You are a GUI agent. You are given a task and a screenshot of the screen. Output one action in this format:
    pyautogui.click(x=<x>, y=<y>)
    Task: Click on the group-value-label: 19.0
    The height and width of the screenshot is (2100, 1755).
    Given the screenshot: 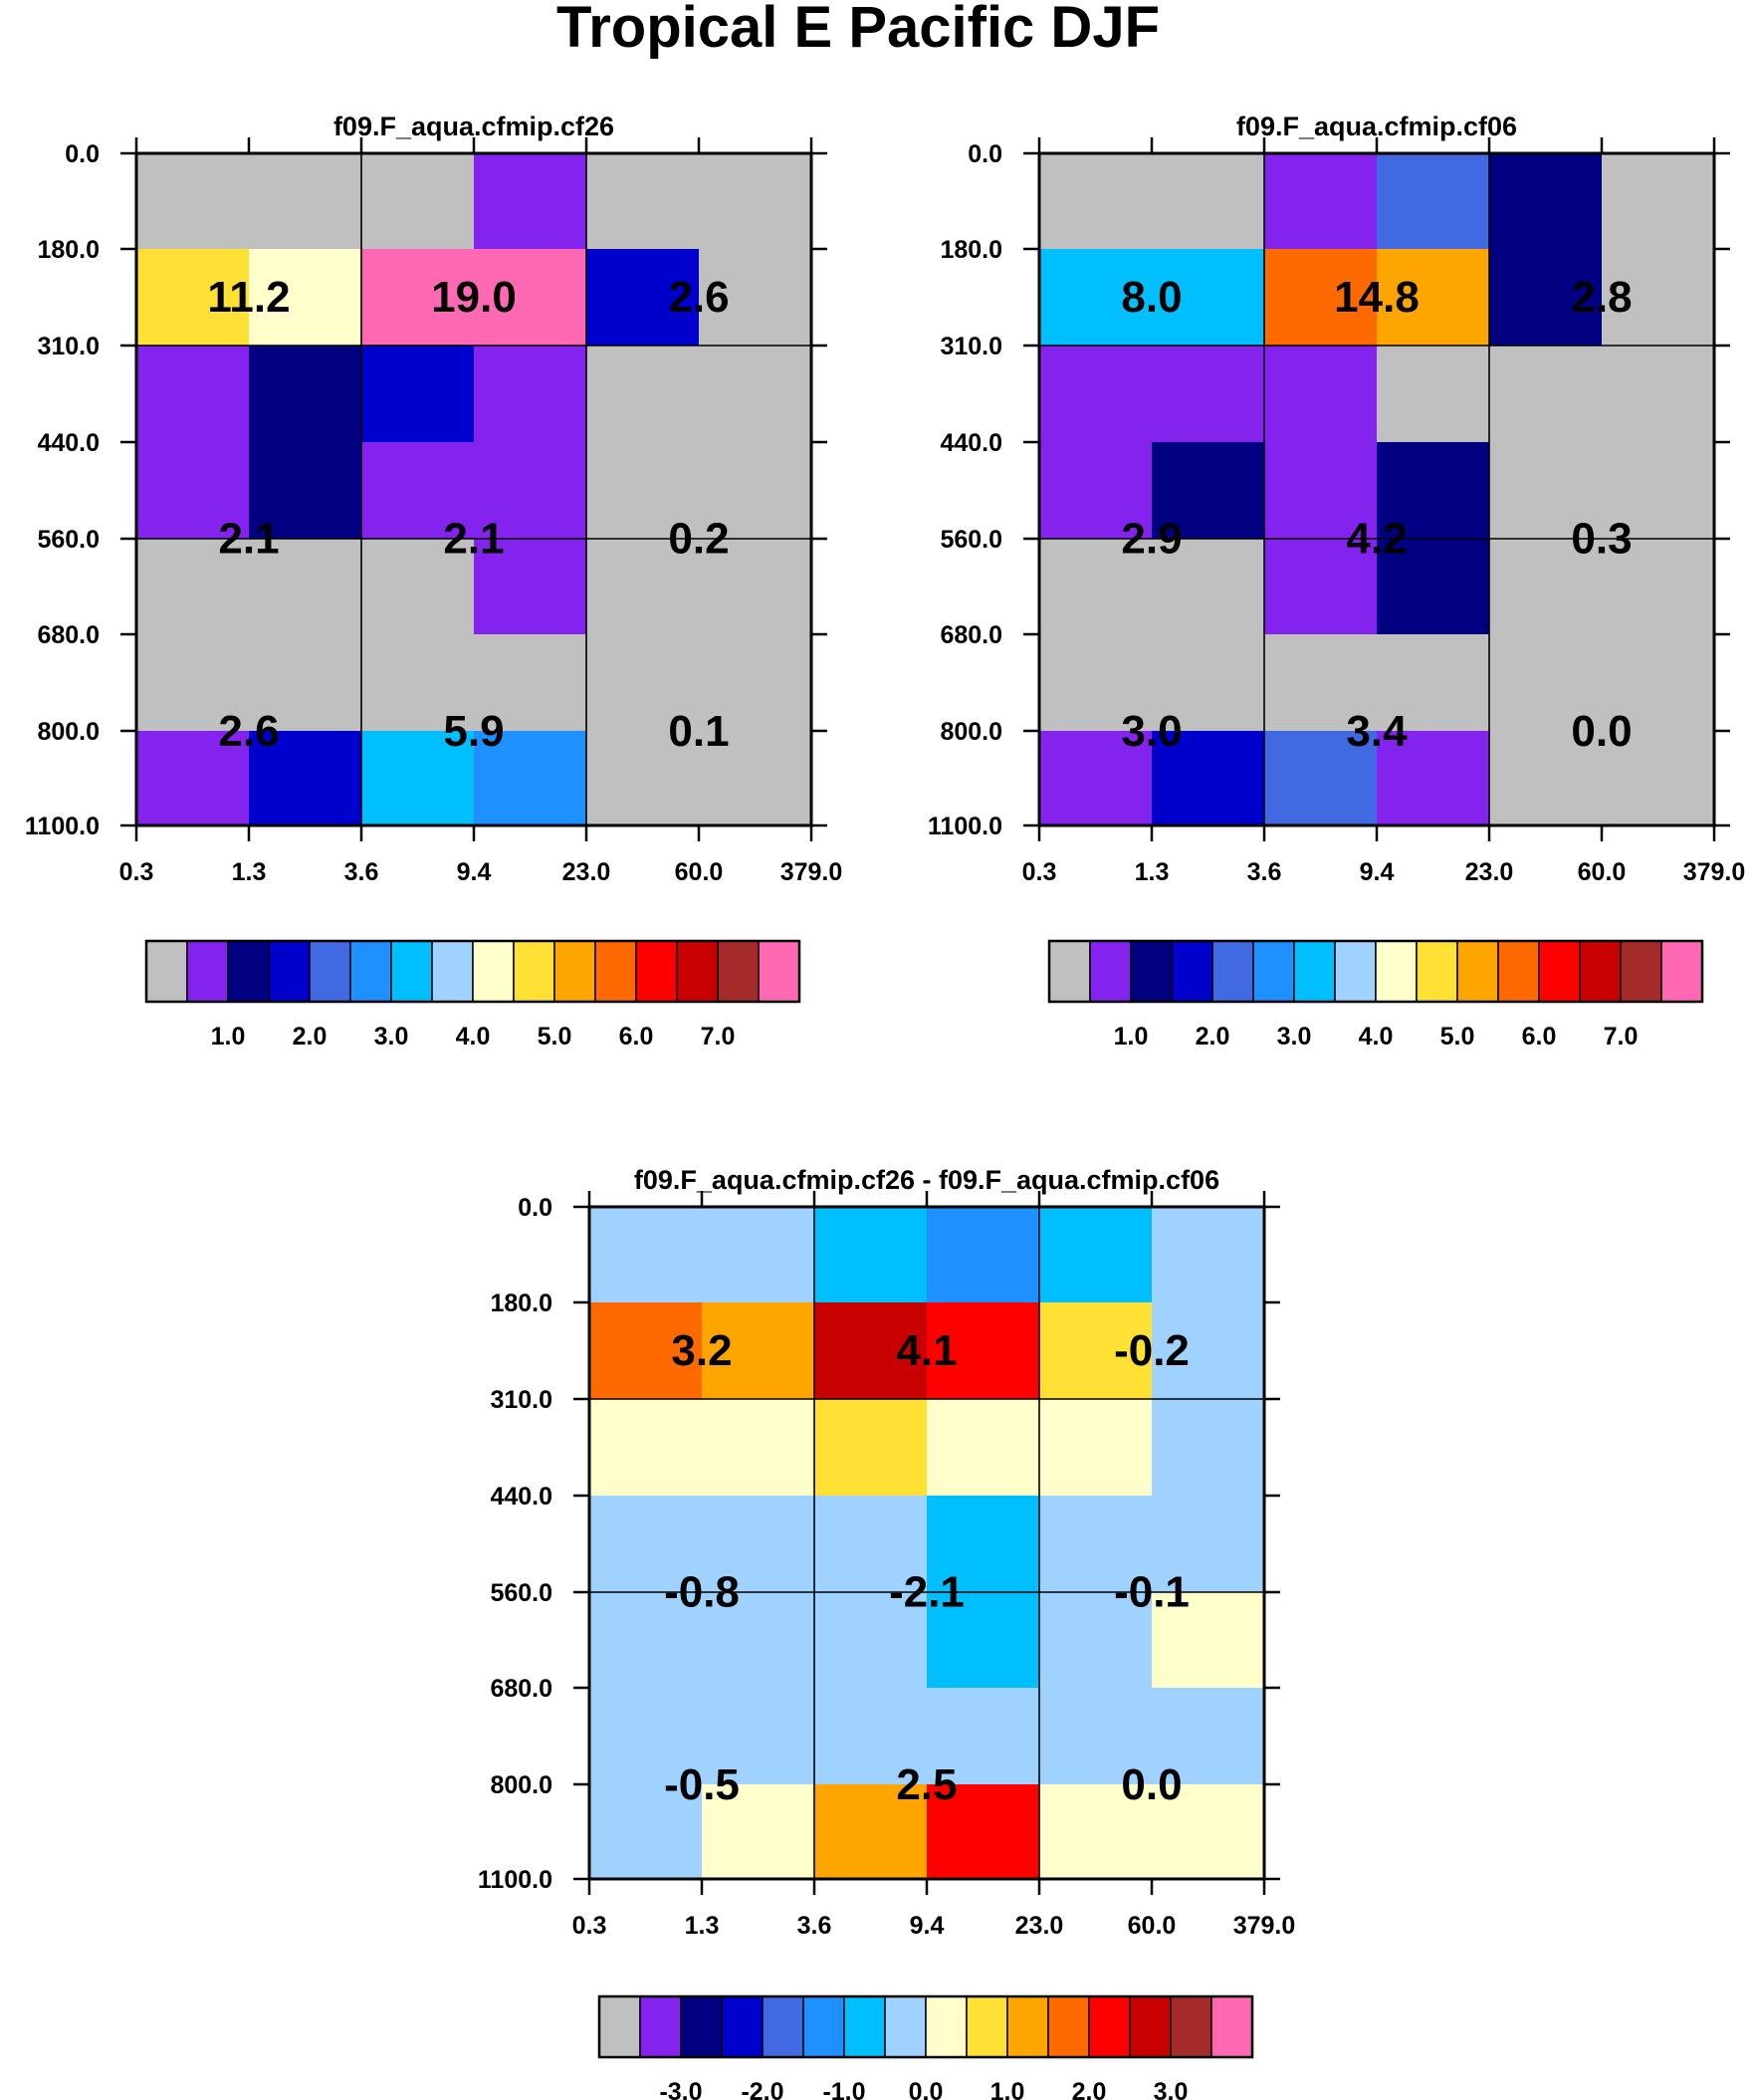 What is the action you would take?
    pyautogui.click(x=474, y=297)
    